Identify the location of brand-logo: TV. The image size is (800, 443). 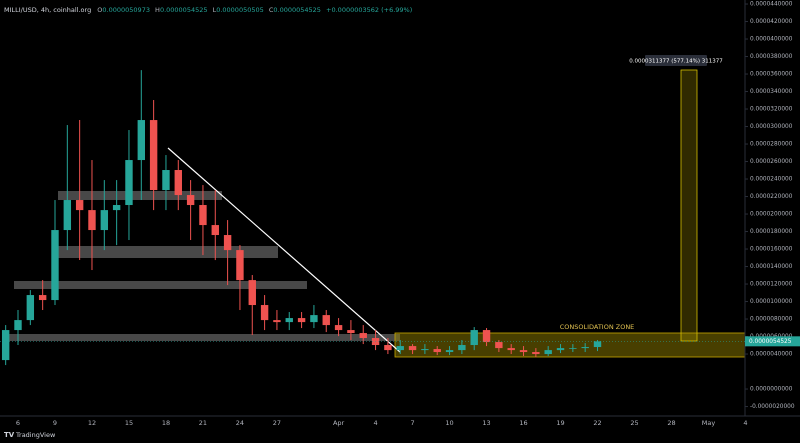
(9, 435).